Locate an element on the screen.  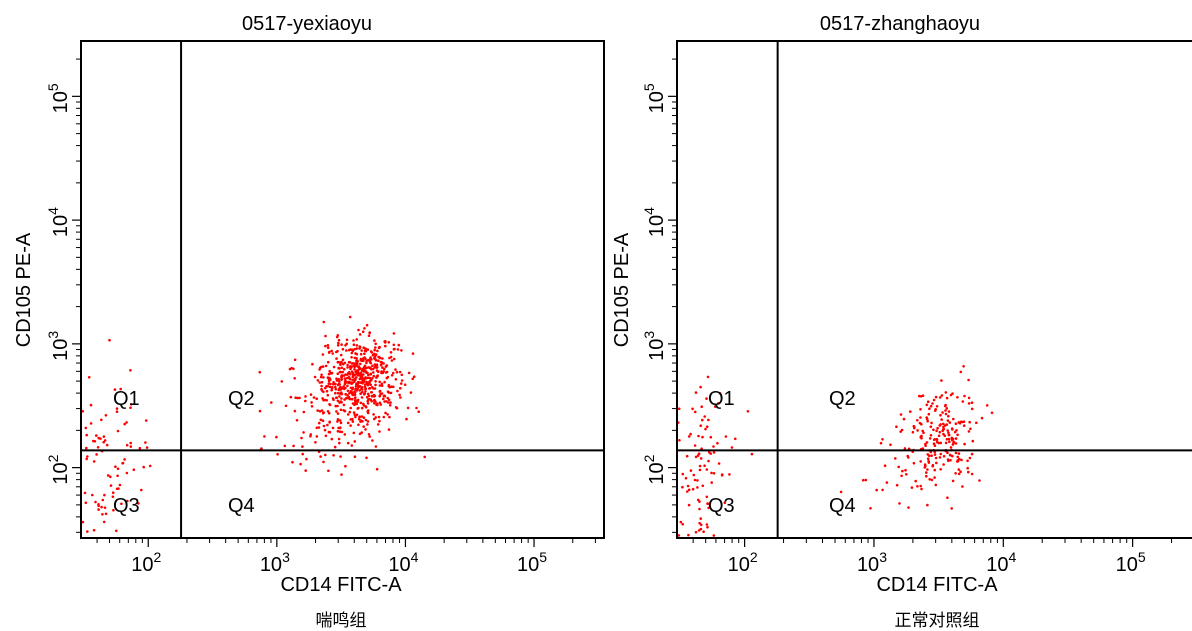
panel-caption: 喘鸣组 is located at coordinates (341, 620).